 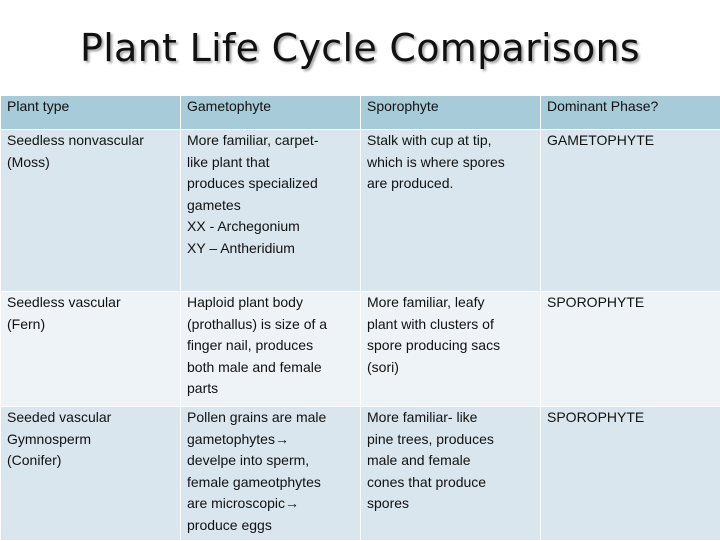 What do you see at coordinates (630, 141) in the screenshot?
I see `cell-line: GAMETOPHYTE` at bounding box center [630, 141].